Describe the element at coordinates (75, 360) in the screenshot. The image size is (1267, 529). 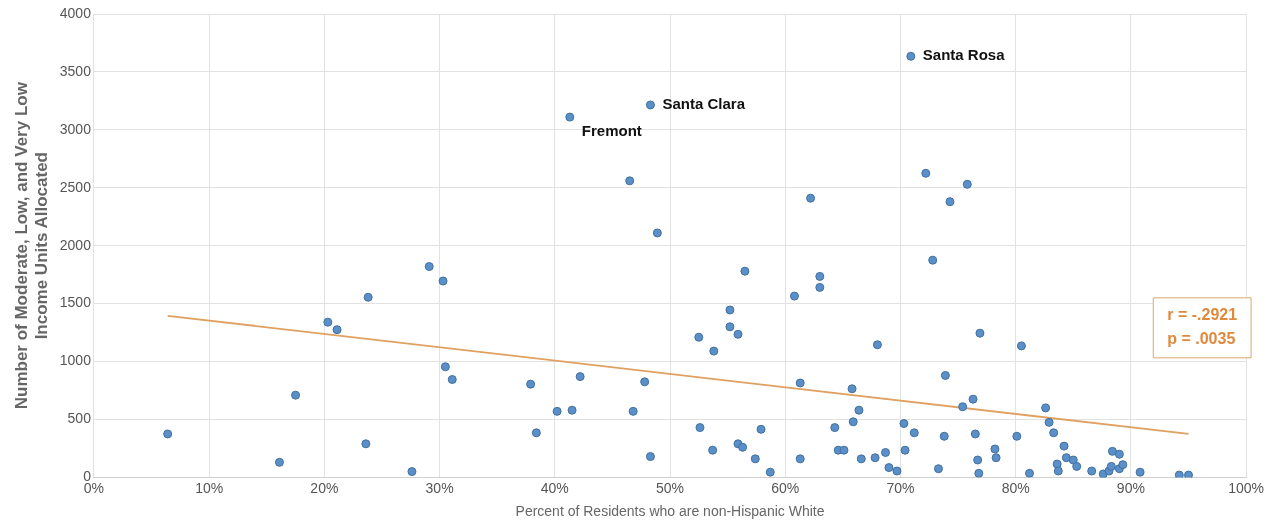
I see `y-tick-label: 1000` at that location.